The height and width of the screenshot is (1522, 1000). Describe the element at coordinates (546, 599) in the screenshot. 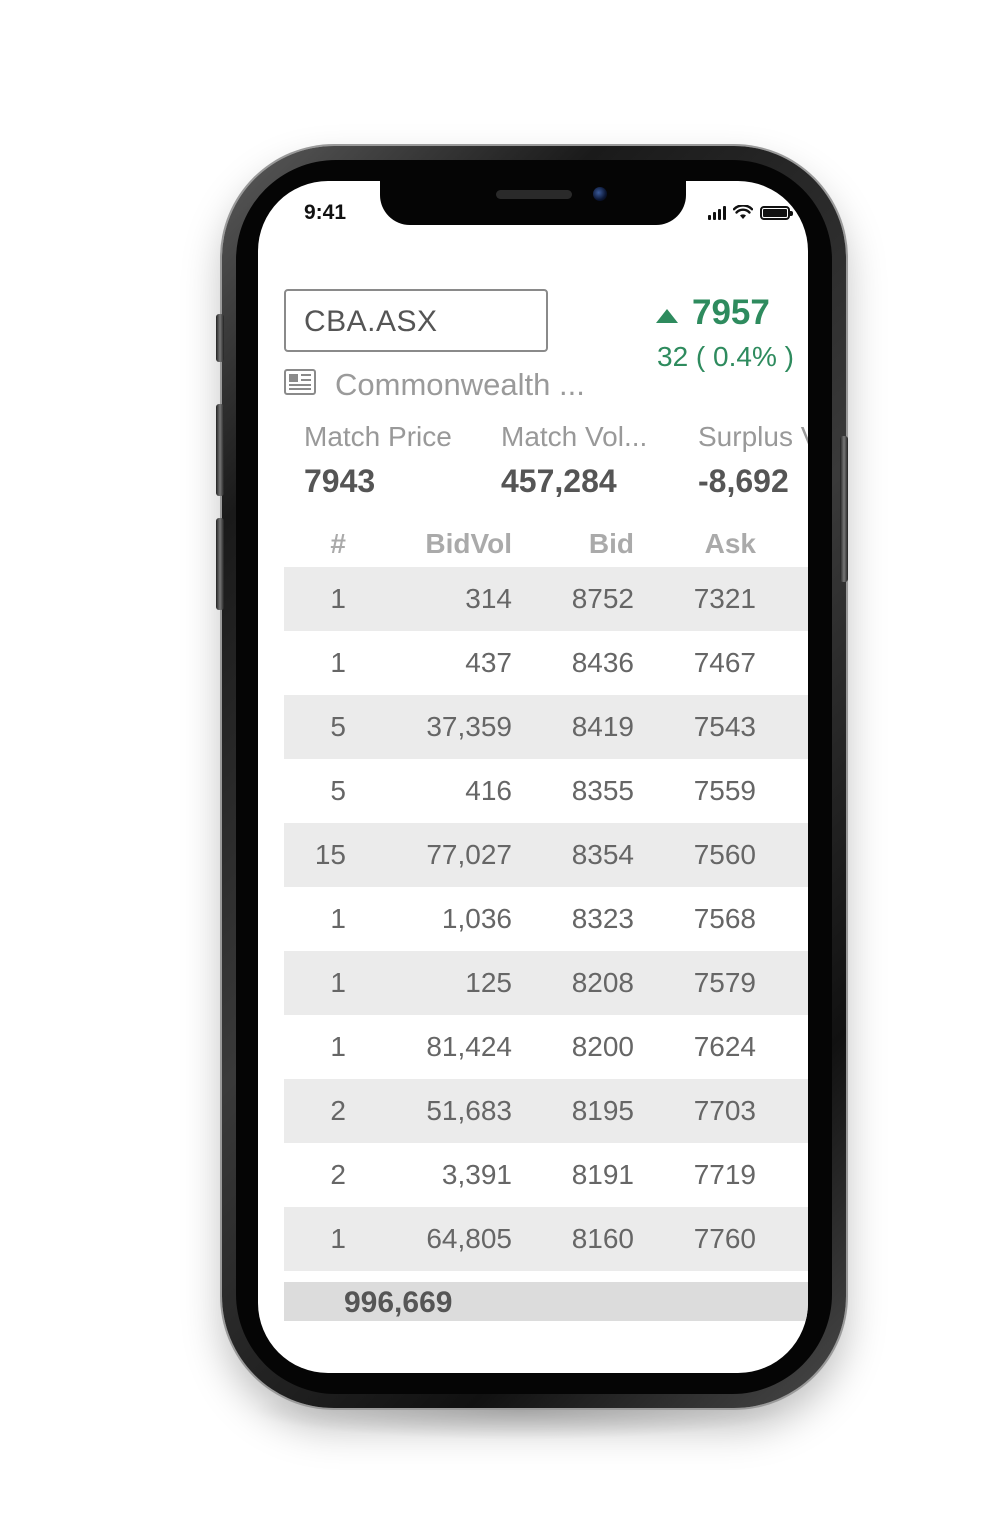

I see `table-row: 1 314 8752 7321` at that location.